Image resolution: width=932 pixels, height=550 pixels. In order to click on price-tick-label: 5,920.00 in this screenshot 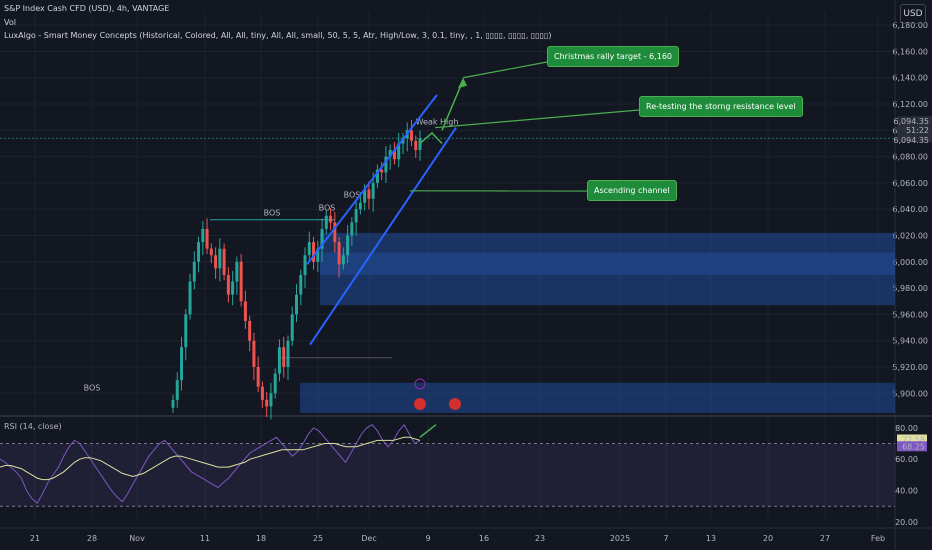, I will do `click(910, 367)`.